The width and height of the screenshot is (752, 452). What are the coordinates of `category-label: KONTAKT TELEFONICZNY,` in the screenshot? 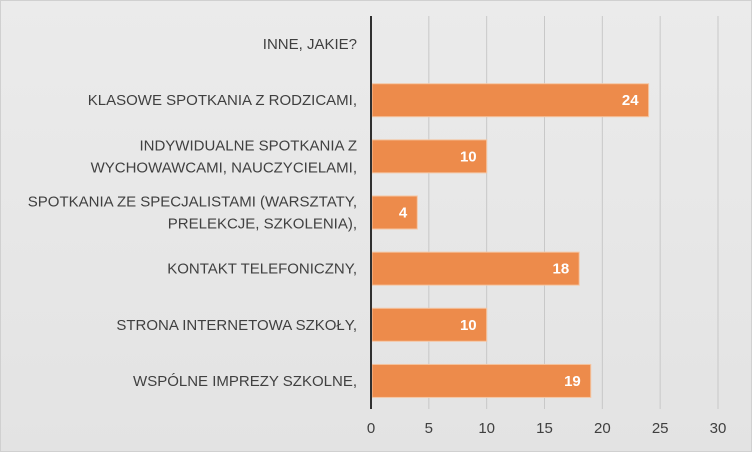 It's located at (262, 269).